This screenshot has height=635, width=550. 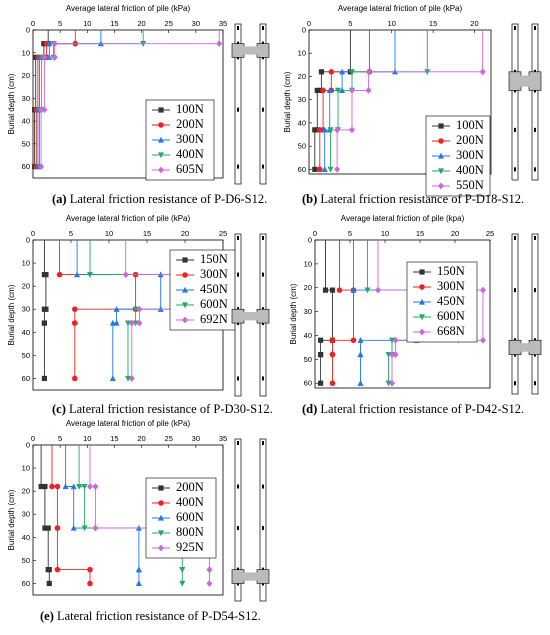 What do you see at coordinates (309, 409) in the screenshot?
I see `caption-label: (d)` at bounding box center [309, 409].